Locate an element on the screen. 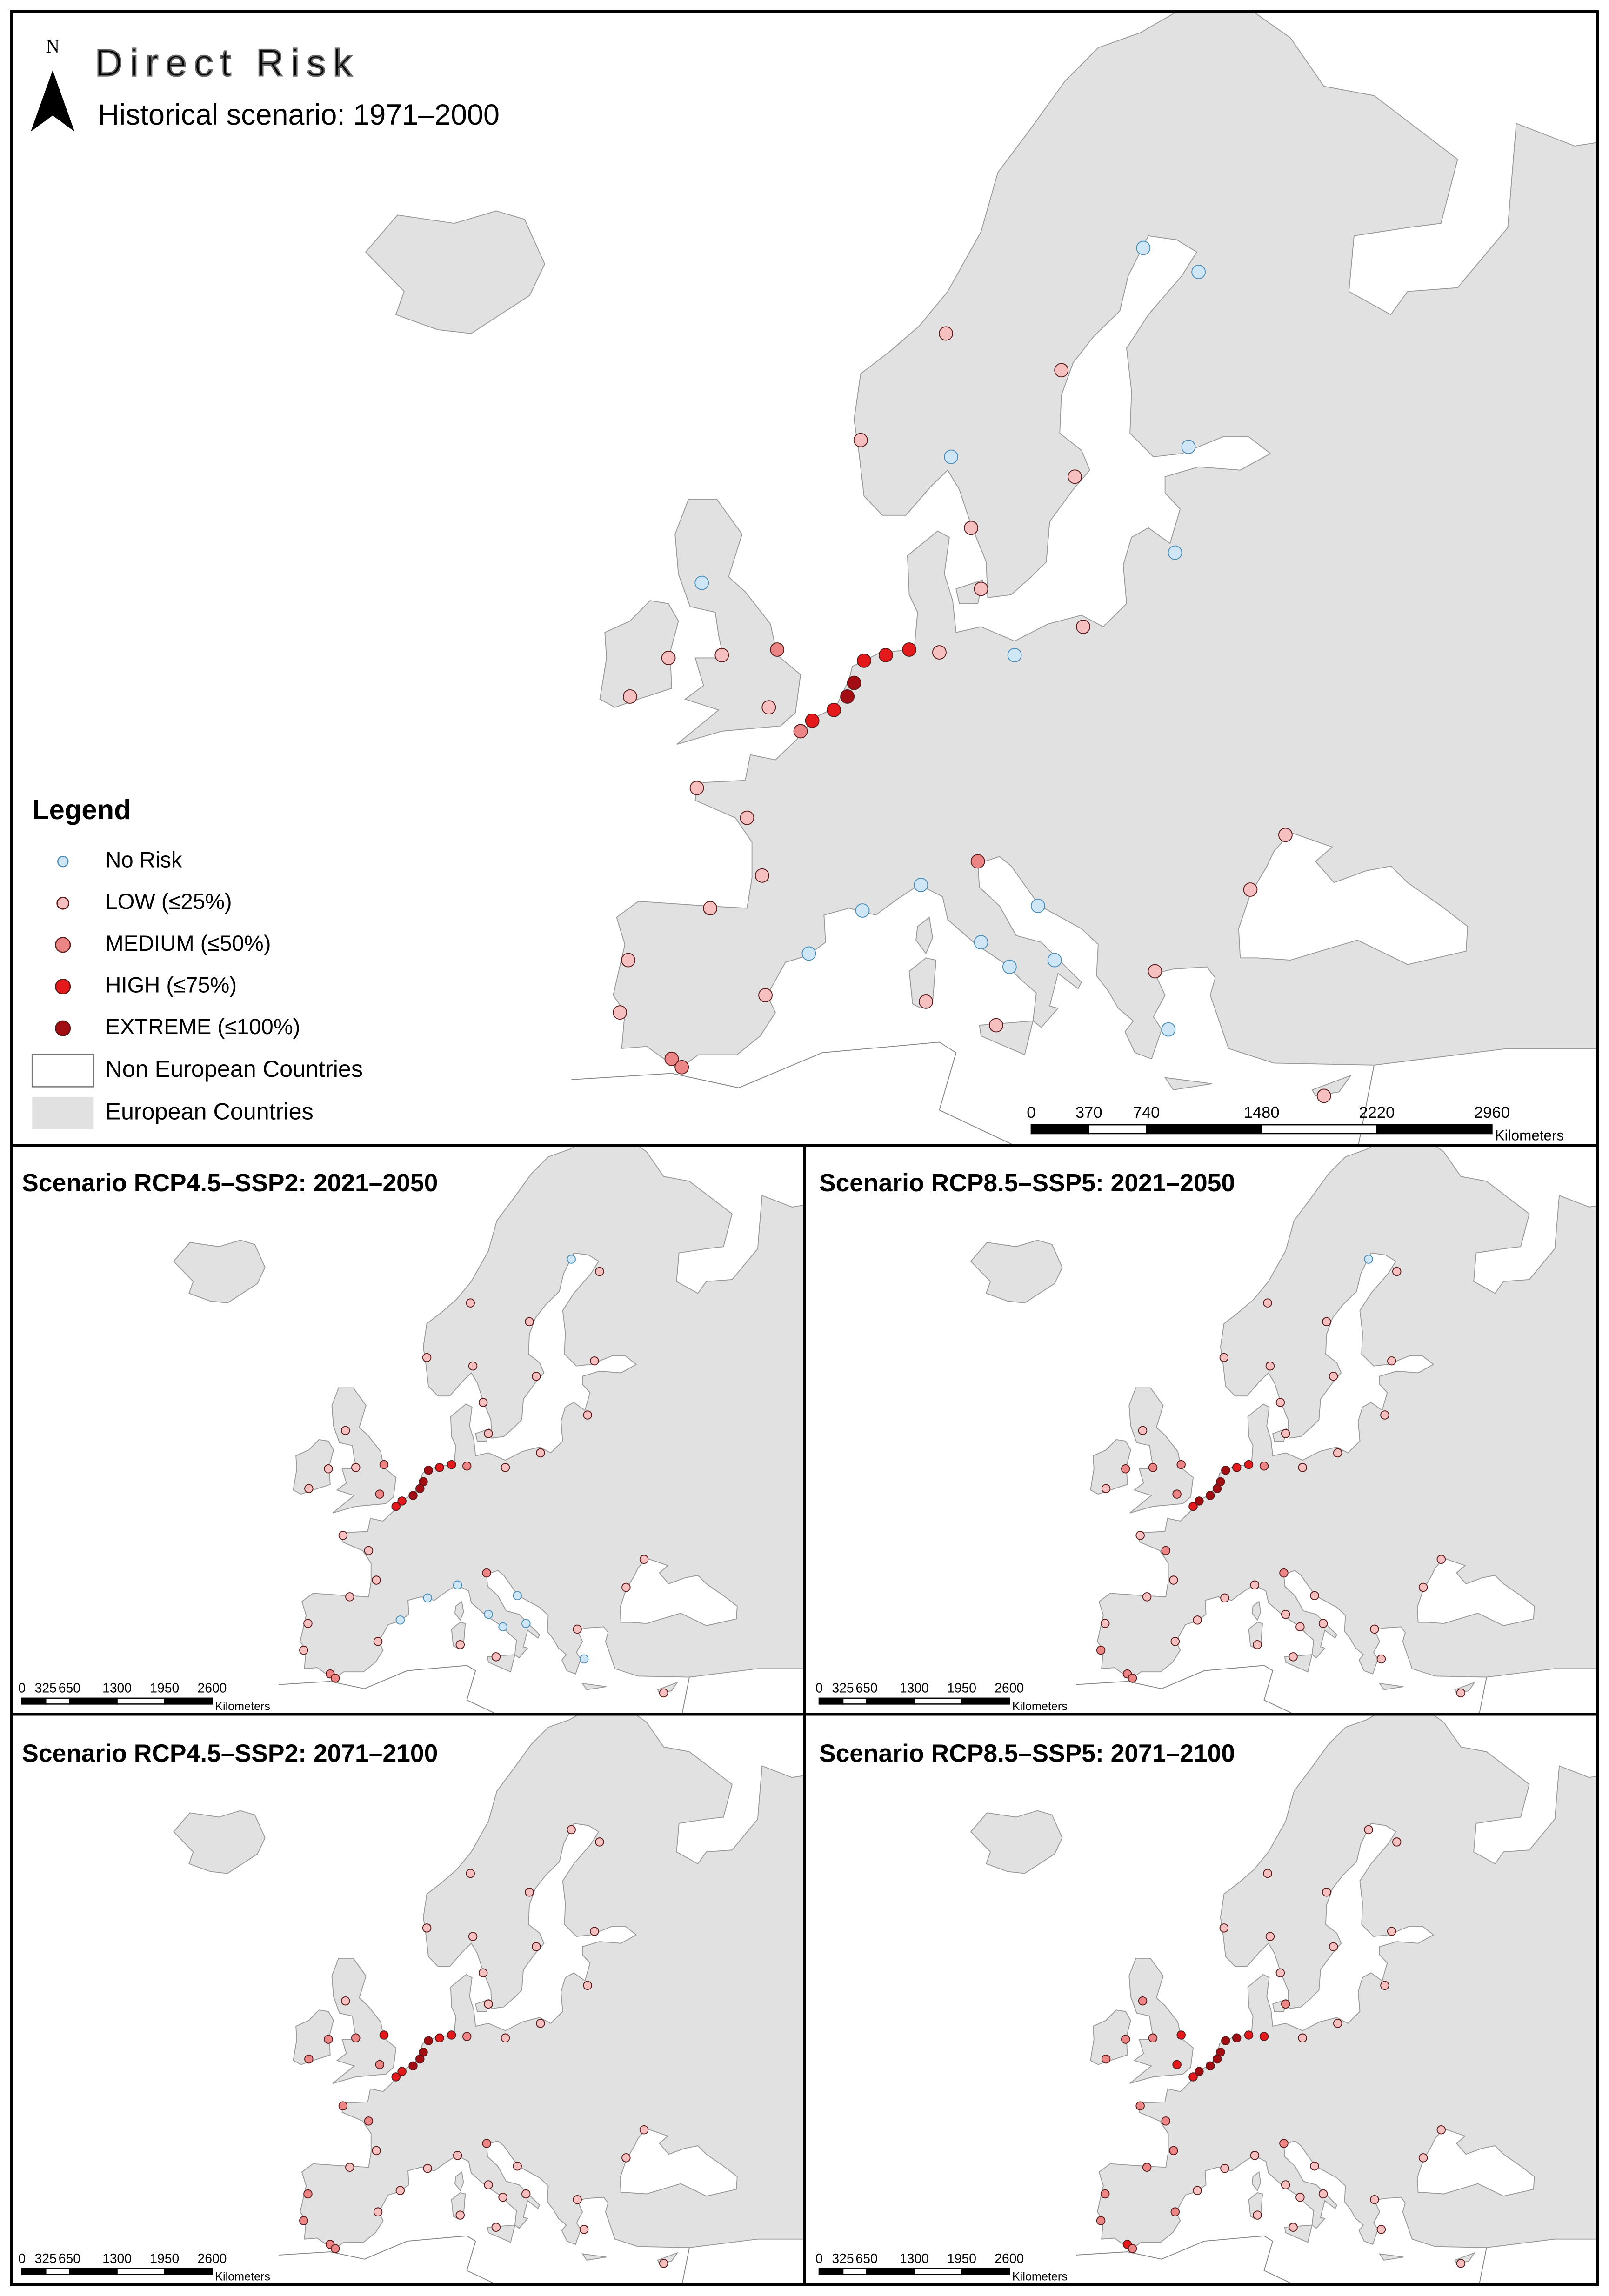 Image resolution: width=1609 pixels, height=2296 pixels. legend-label: No Risk is located at coordinates (143, 860).